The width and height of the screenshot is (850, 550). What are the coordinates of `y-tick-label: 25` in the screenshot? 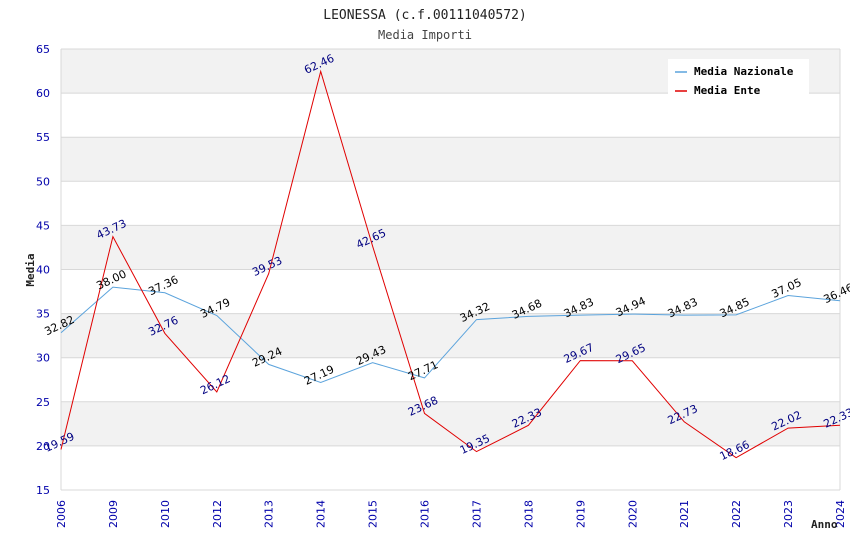 It's located at (43, 402).